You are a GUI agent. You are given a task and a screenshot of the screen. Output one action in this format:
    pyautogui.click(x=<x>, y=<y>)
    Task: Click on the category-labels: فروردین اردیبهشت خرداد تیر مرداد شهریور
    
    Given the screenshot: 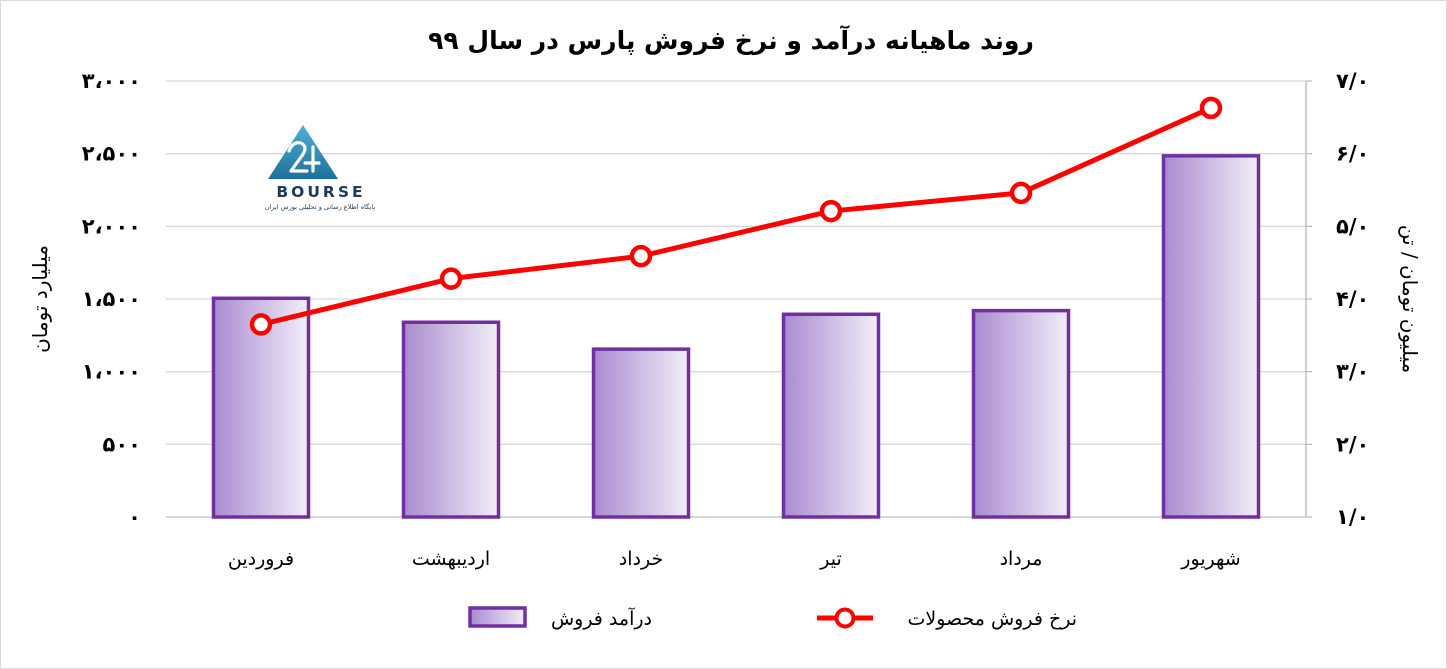 What is the action you would take?
    pyautogui.click(x=734, y=559)
    